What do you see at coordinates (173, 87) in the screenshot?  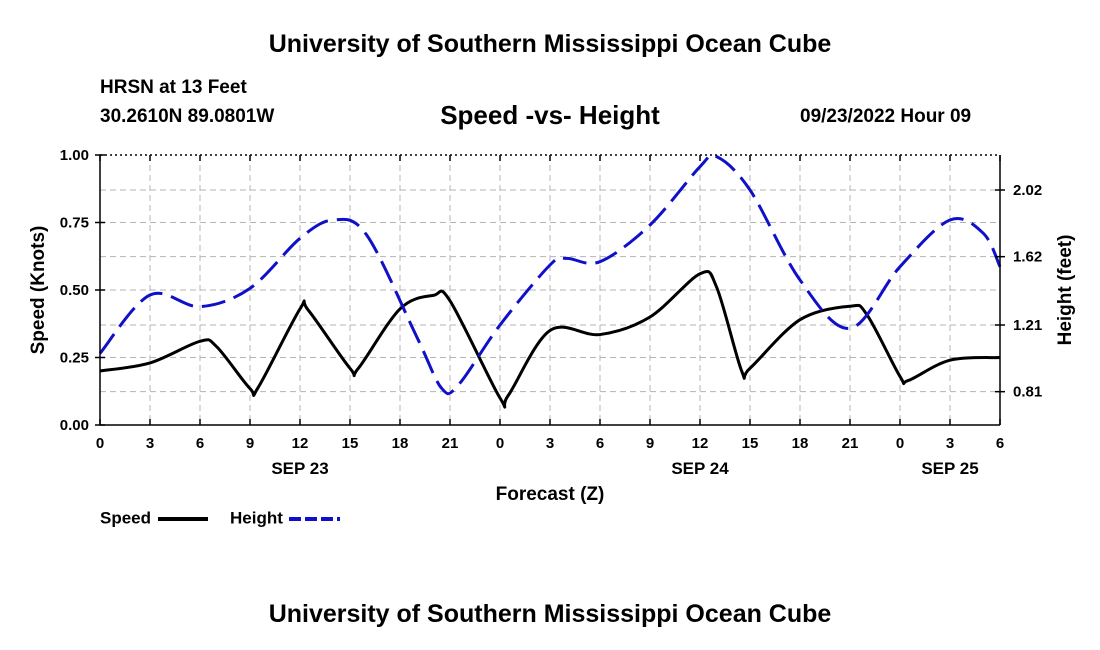 I see `station-label: HRSN at 13 Feet` at bounding box center [173, 87].